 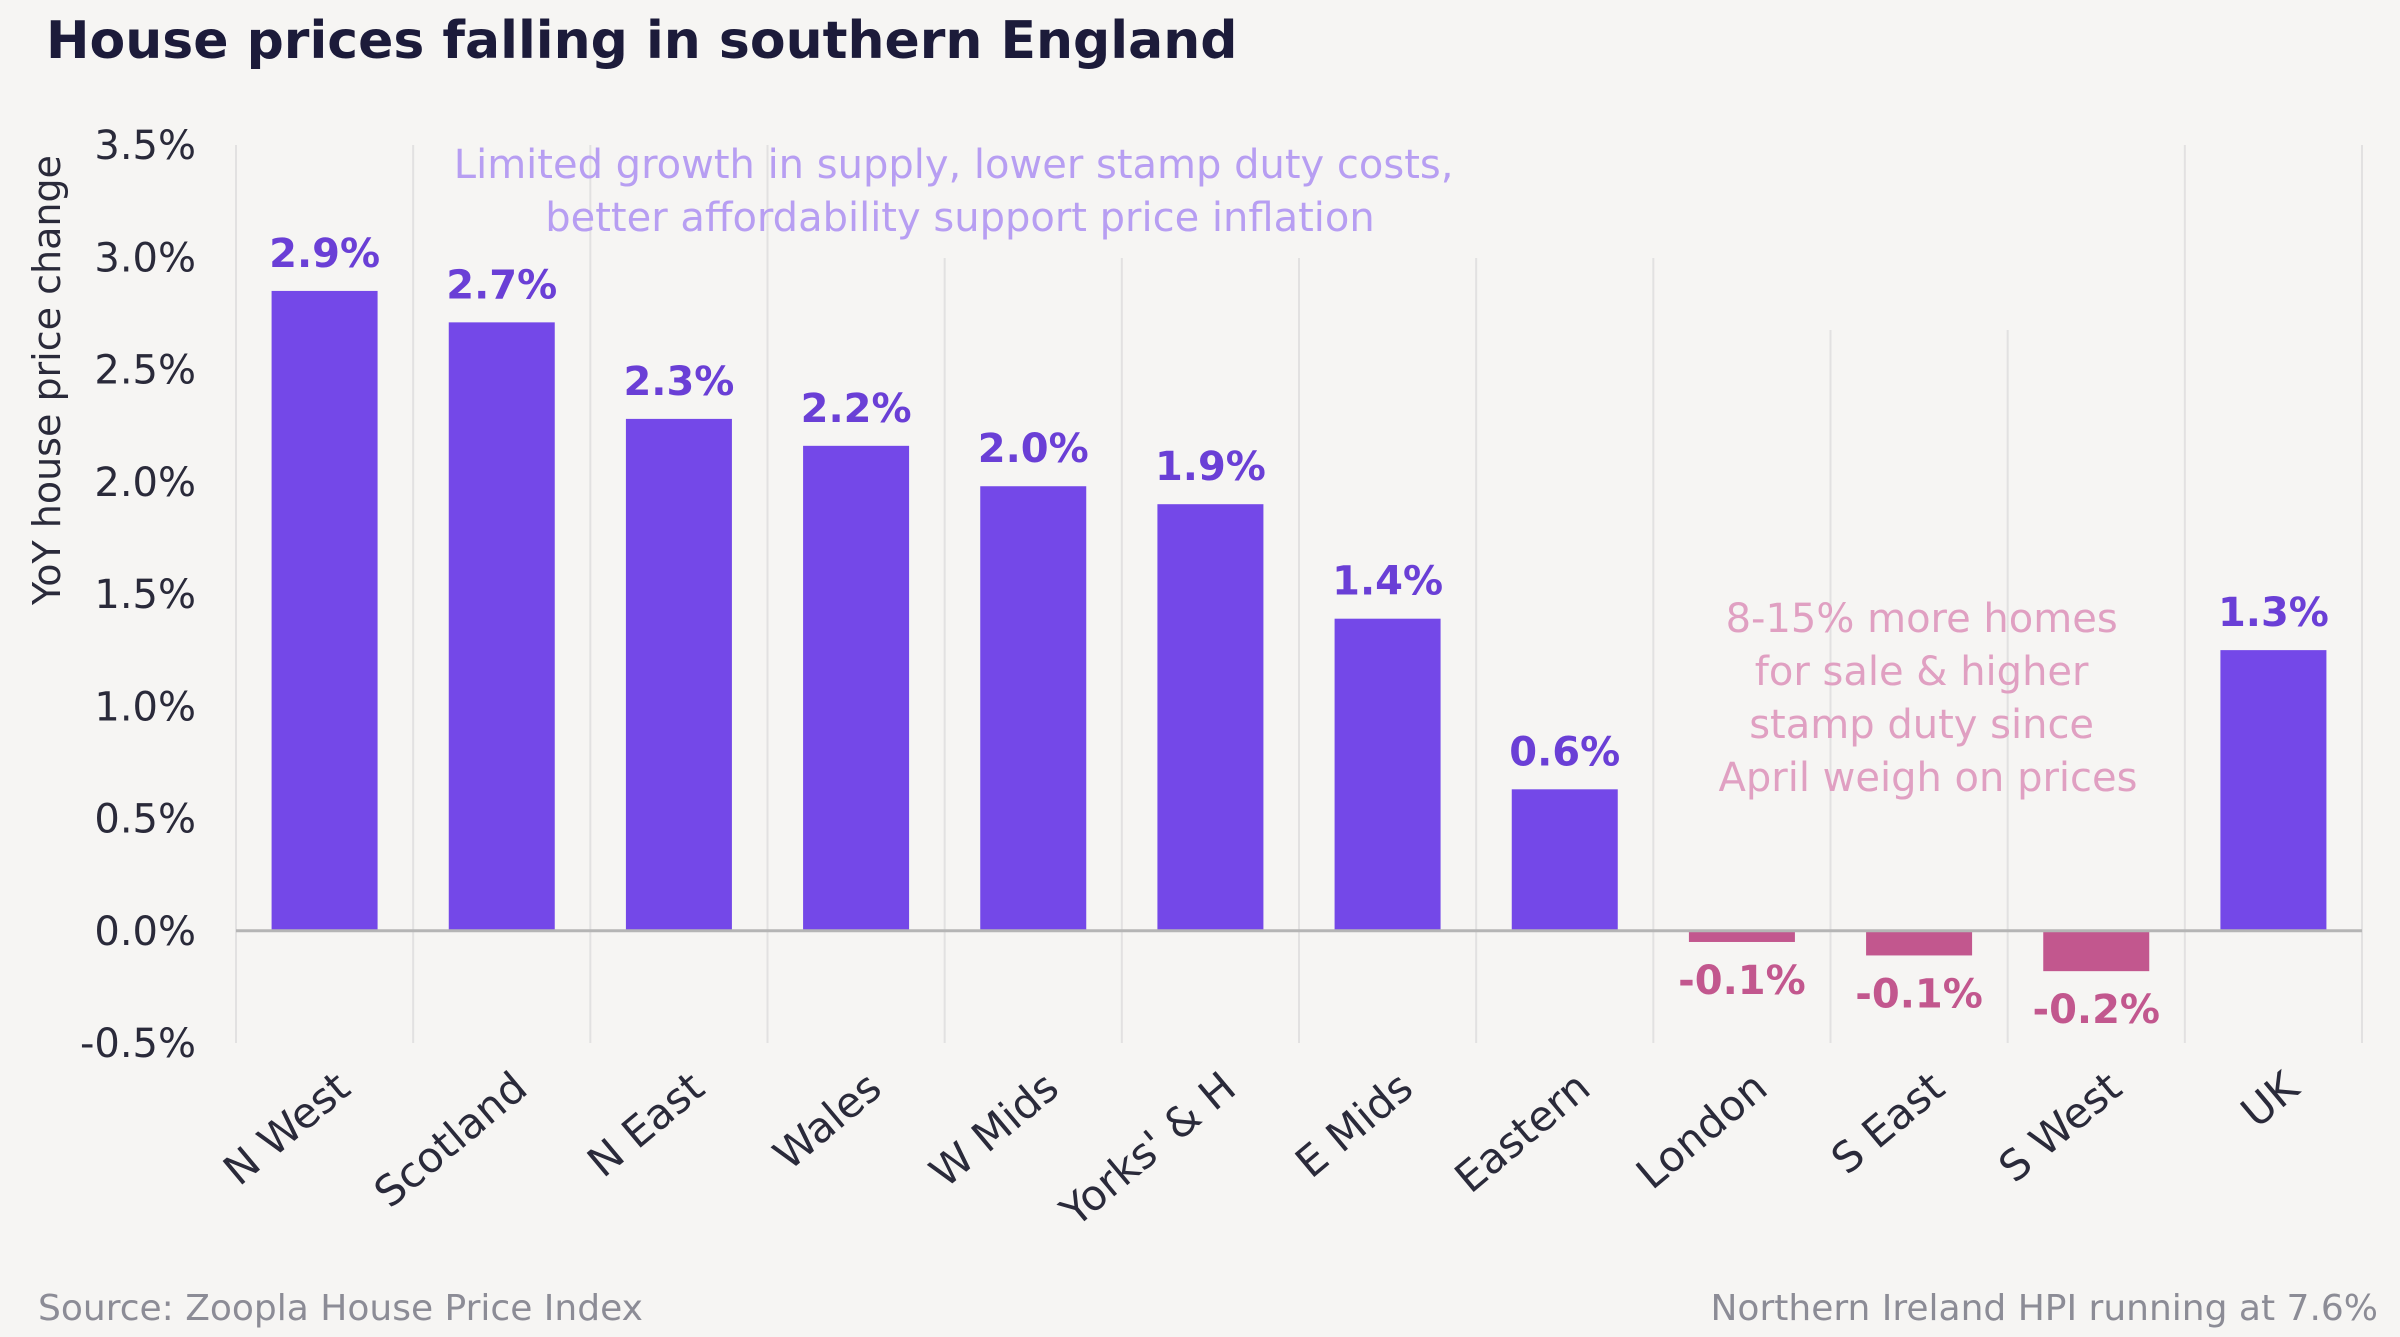 I want to click on y-axis-ticks: 3.5% 3.0% 2.5% 2.0% 1.5% 1.0% 0.5% 0.0% -0.5%, so click(x=138, y=595).